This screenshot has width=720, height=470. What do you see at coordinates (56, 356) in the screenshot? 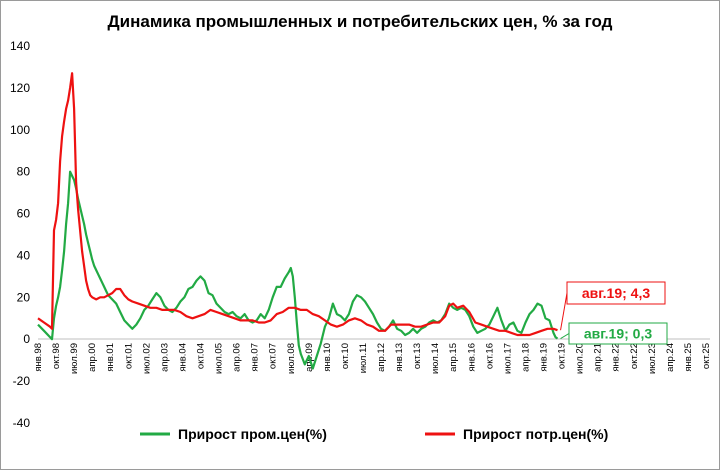
I see `x-tick-label: окт.98` at bounding box center [56, 356].